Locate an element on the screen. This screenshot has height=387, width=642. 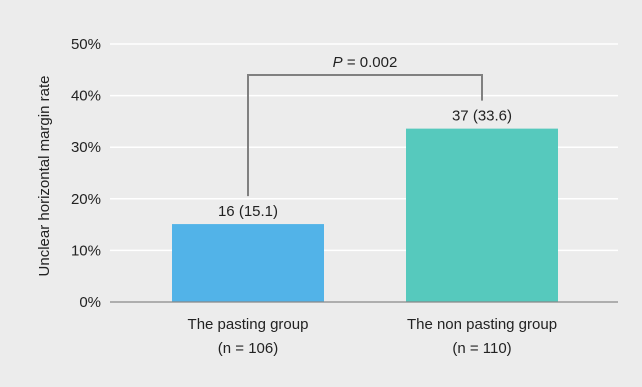
y-tick-label: 30% is located at coordinates (86, 147).